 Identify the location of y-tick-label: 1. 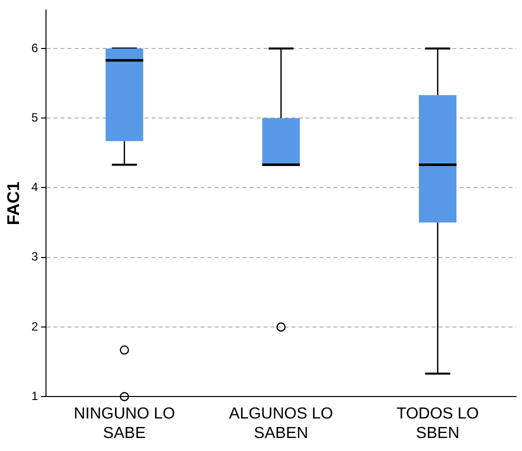
(34, 395).